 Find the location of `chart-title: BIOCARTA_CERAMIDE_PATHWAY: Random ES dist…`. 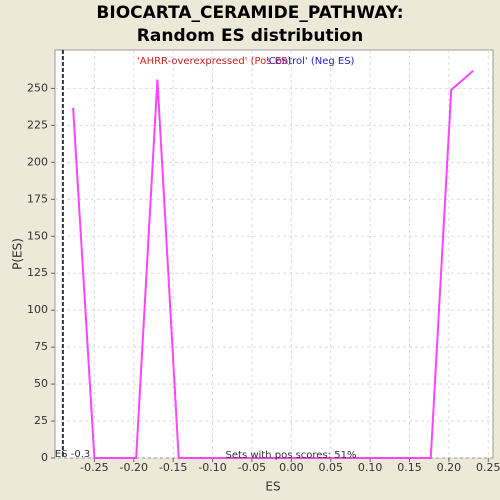

chart-title: BIOCARTA_CERAMIDE_PATHWAY: Random ES dist… is located at coordinates (249, 24).